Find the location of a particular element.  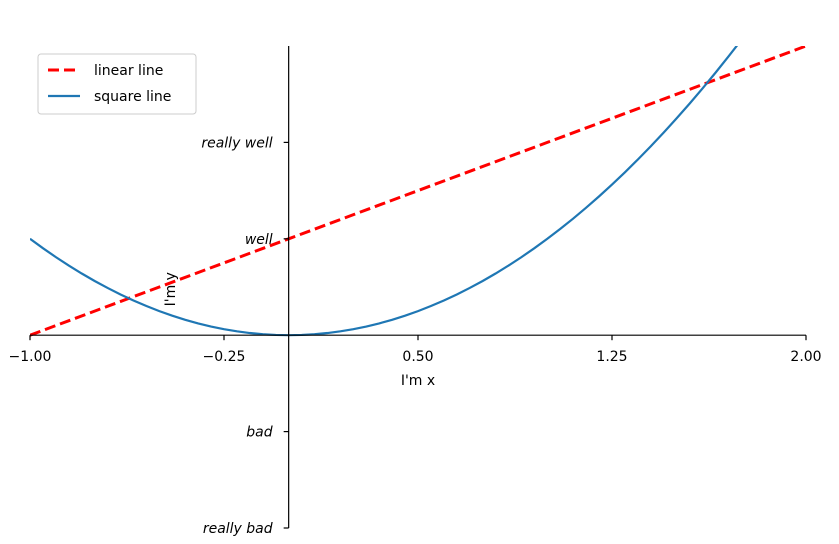

x-tick-label: 2.00 is located at coordinates (805, 357).